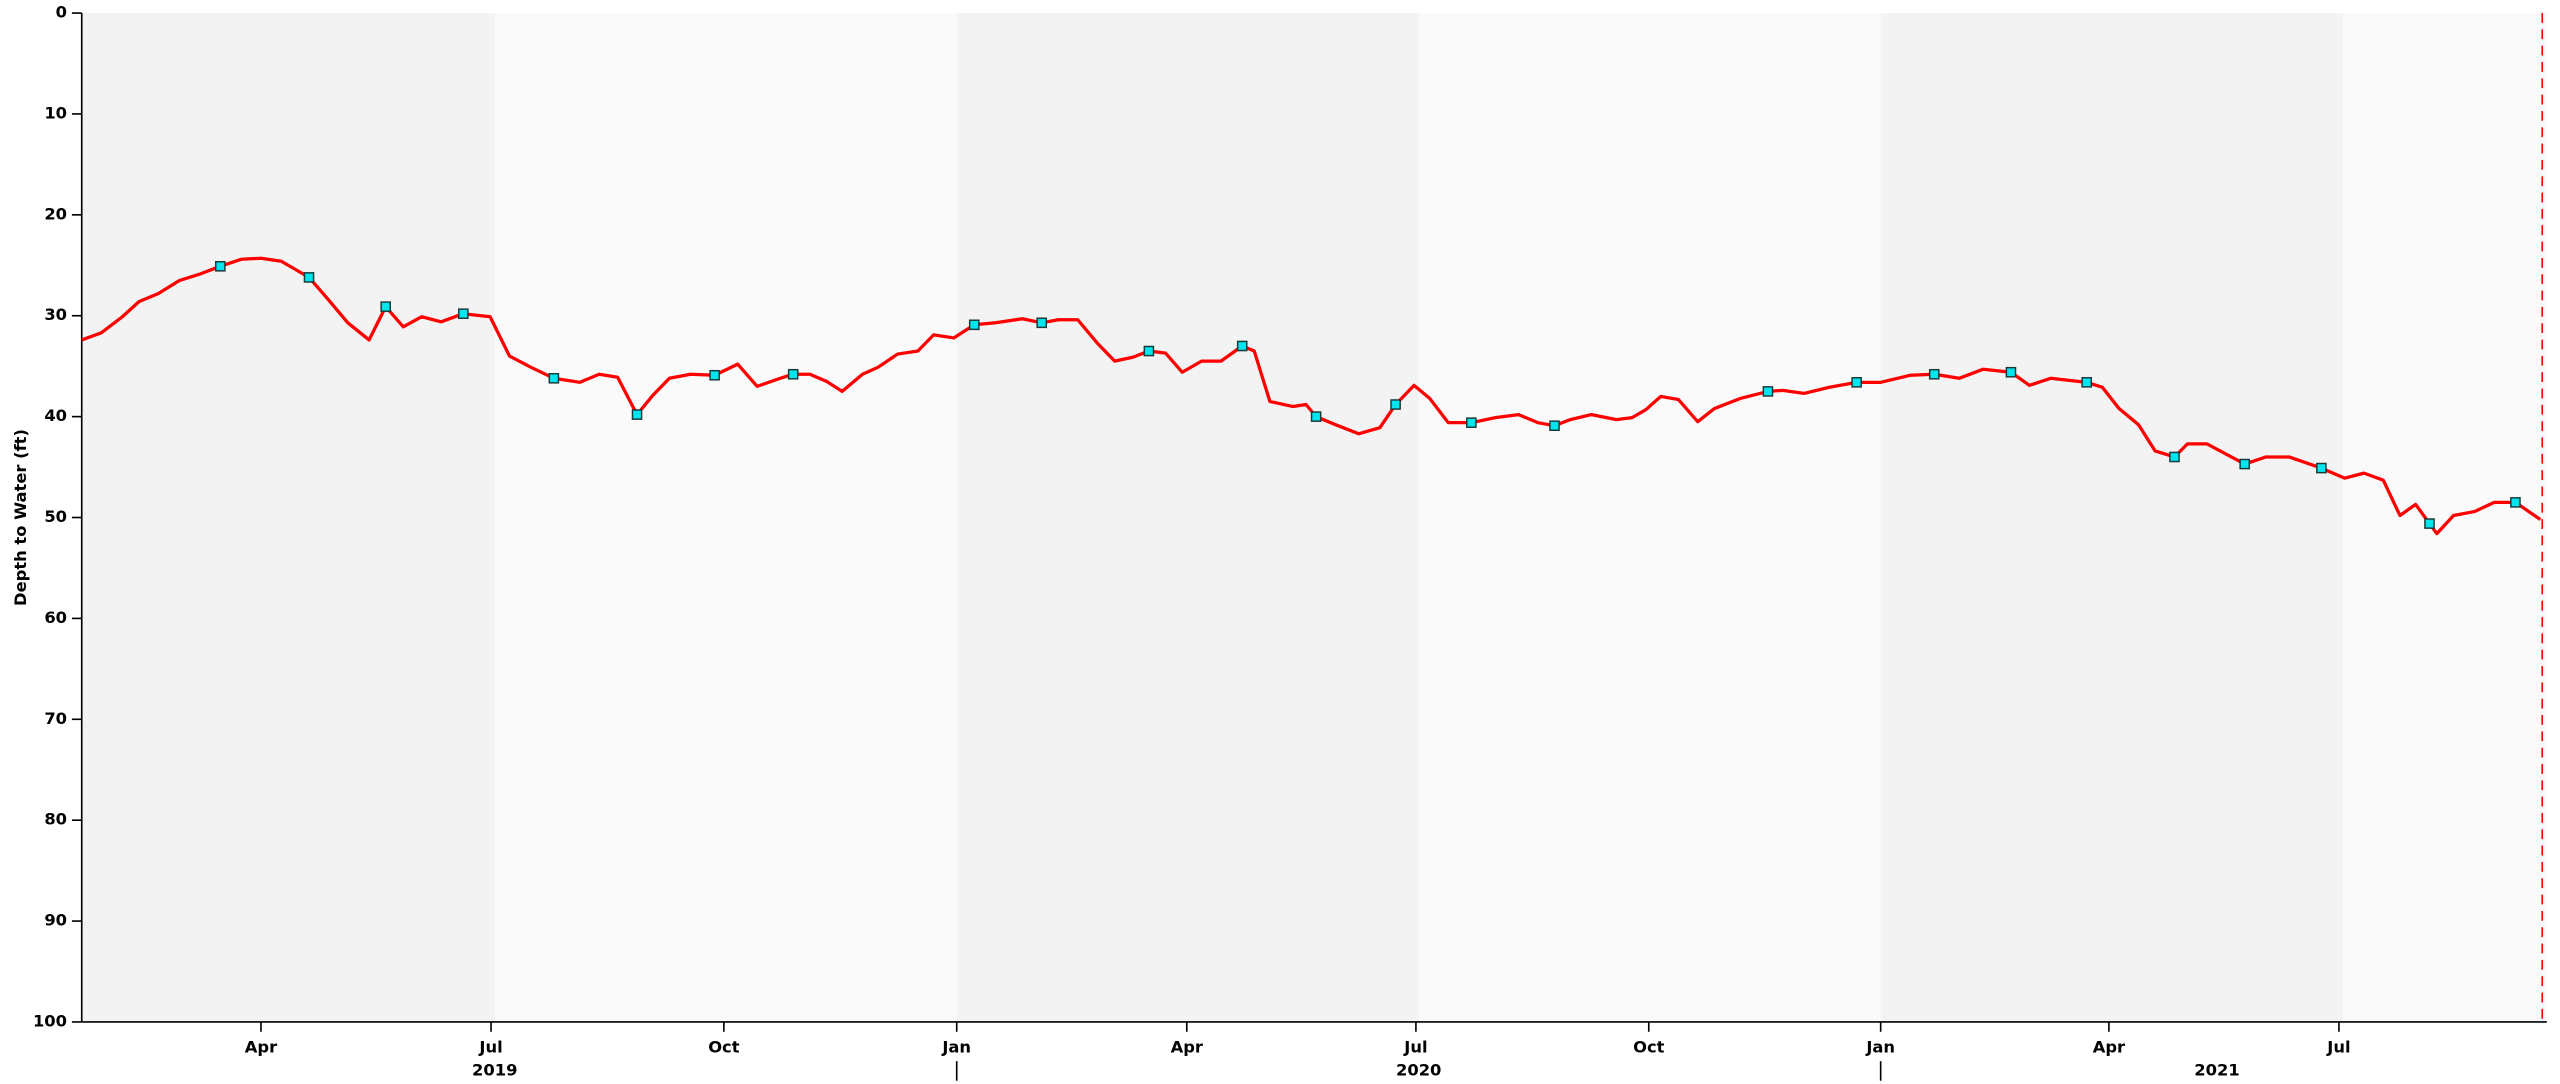 The image size is (2560, 1084). Describe the element at coordinates (55, 819) in the screenshot. I see `y-tick-label: 80` at that location.